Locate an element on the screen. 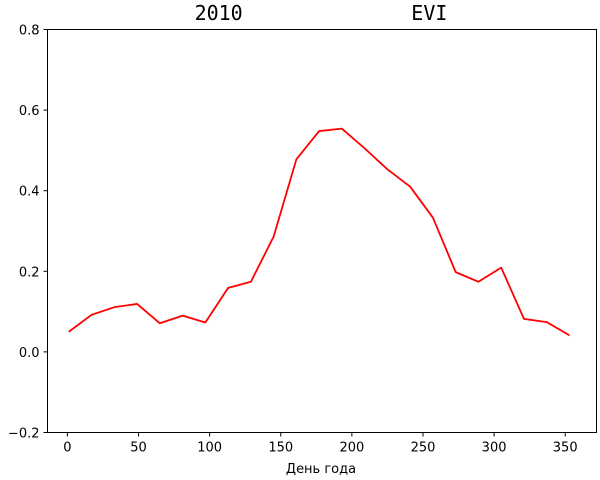 The height and width of the screenshot is (480, 600). x-tick-label: 100 is located at coordinates (209, 448).